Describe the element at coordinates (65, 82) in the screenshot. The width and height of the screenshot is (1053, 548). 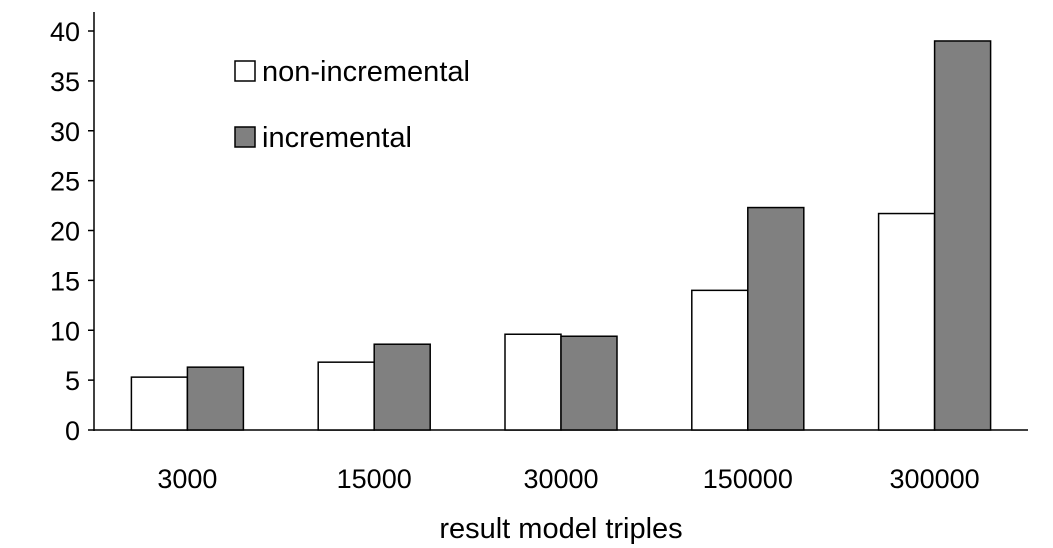
I see `y-tick-label: 35` at that location.